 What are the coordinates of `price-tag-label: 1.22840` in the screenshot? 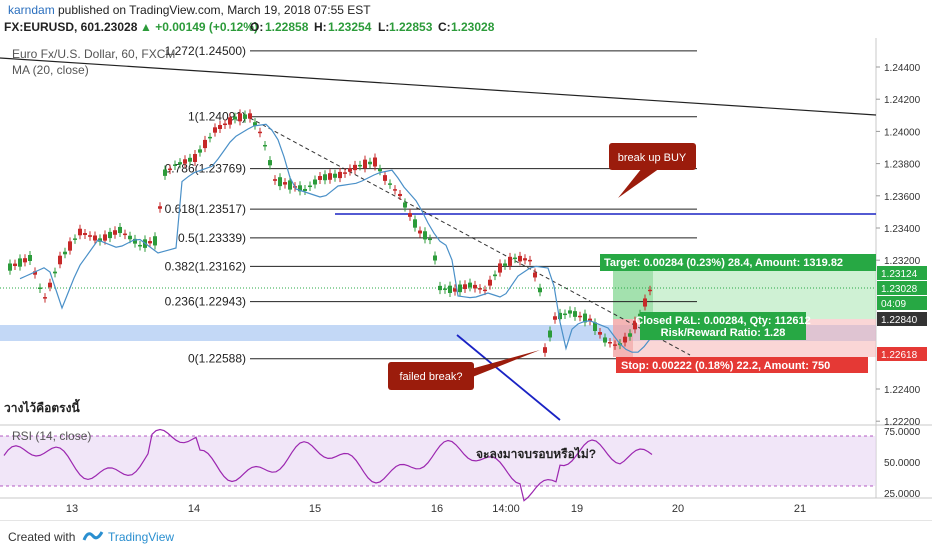 It's located at (899, 320).